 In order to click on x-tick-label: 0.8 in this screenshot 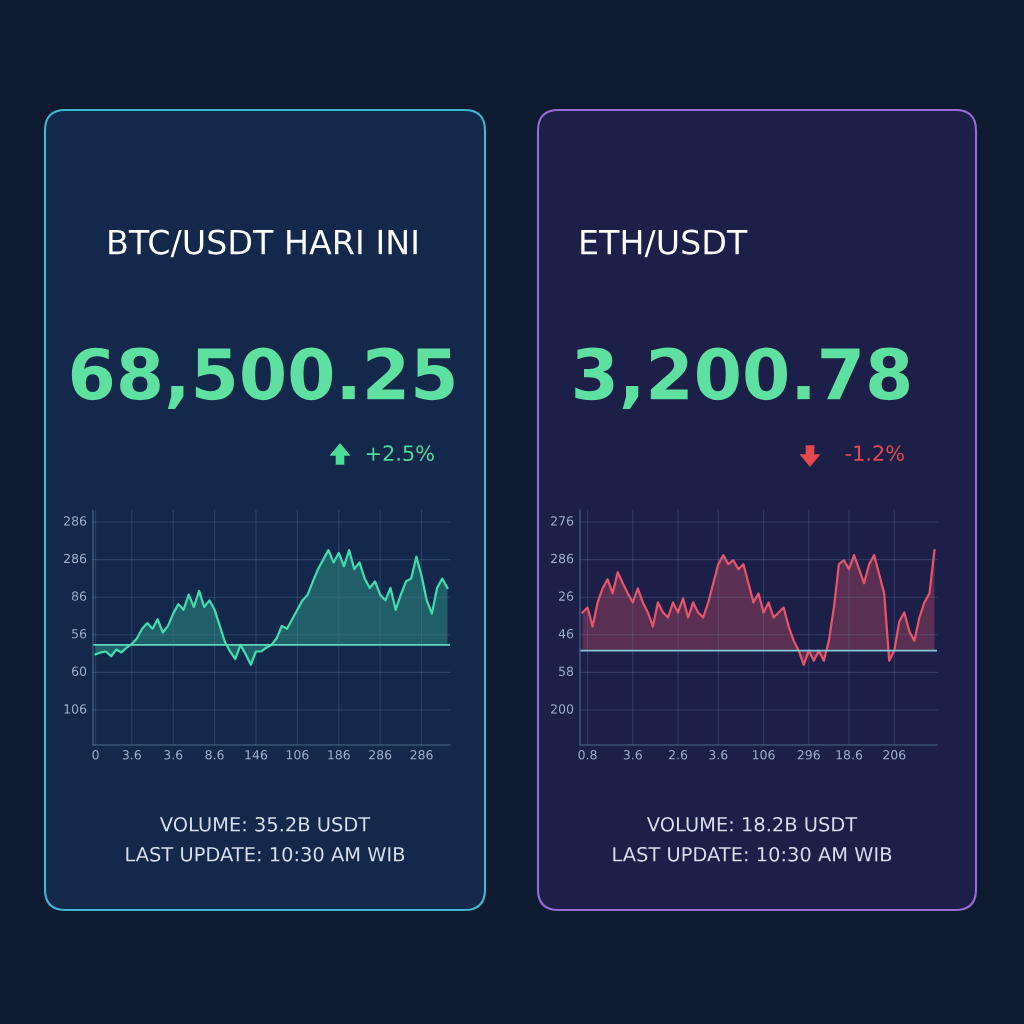, I will do `click(587, 755)`.